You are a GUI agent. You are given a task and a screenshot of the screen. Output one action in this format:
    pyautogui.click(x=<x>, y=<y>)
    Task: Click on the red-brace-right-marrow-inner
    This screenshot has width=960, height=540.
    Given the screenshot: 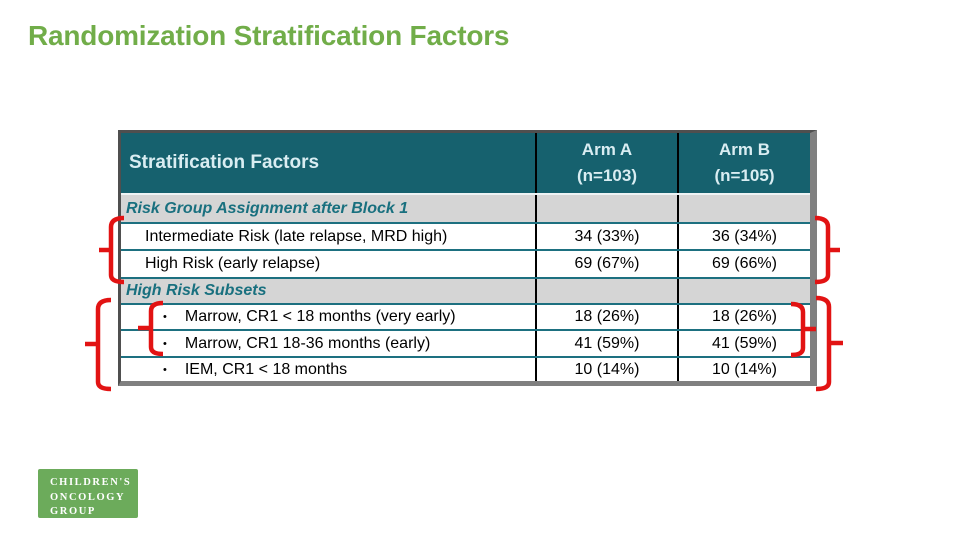 What is the action you would take?
    pyautogui.click(x=803, y=329)
    